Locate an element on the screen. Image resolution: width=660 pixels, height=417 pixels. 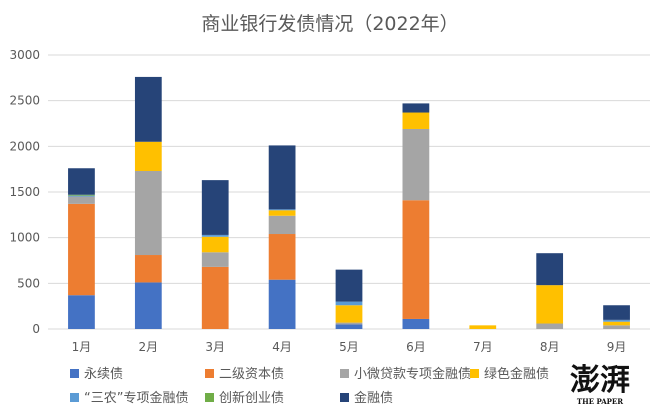
legend-label: 二级资本债 is located at coordinates (251, 374).